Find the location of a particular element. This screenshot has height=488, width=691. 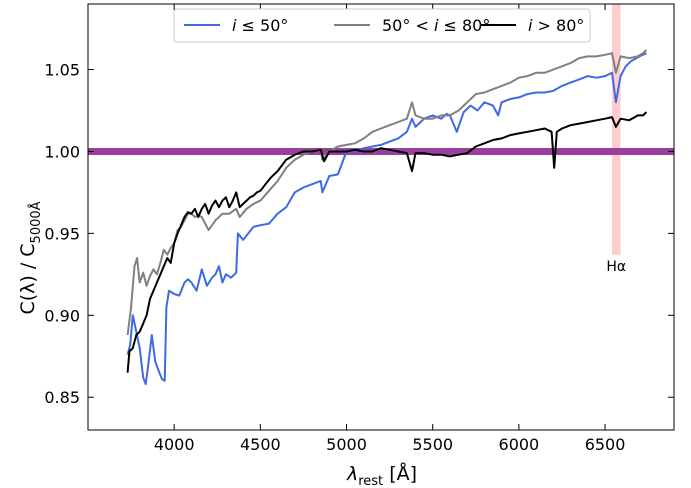

legend-label-1: i ≤ 50° is located at coordinates (260, 25).